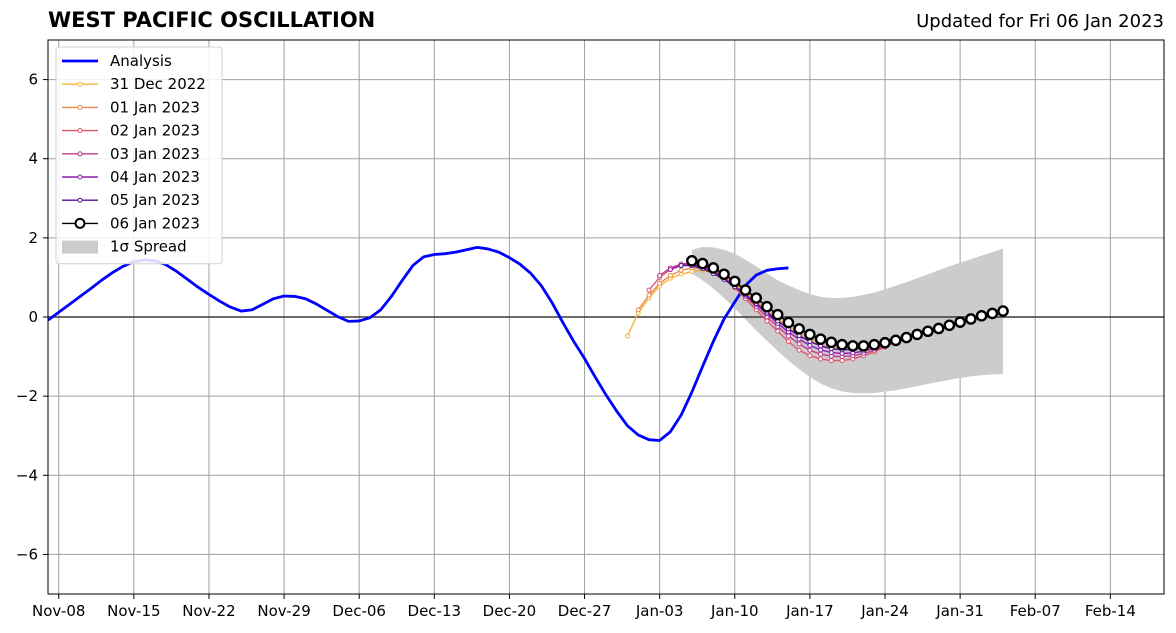 This screenshot has height=633, width=1176. I want to click on legend-label: 05 Jan 2023, so click(155, 200).